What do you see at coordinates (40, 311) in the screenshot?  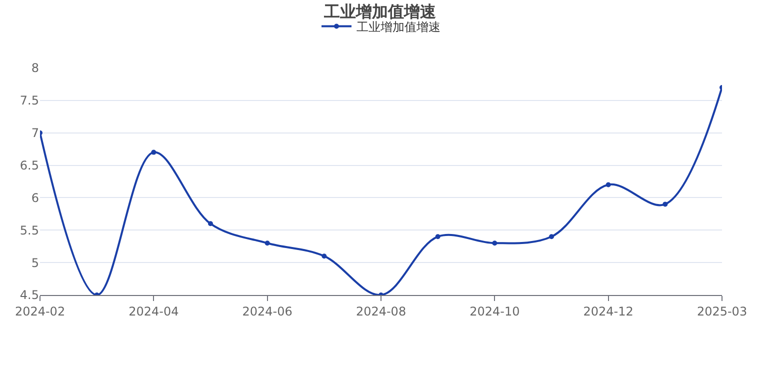 I see `x-tick-label: 2024-02` at bounding box center [40, 311].